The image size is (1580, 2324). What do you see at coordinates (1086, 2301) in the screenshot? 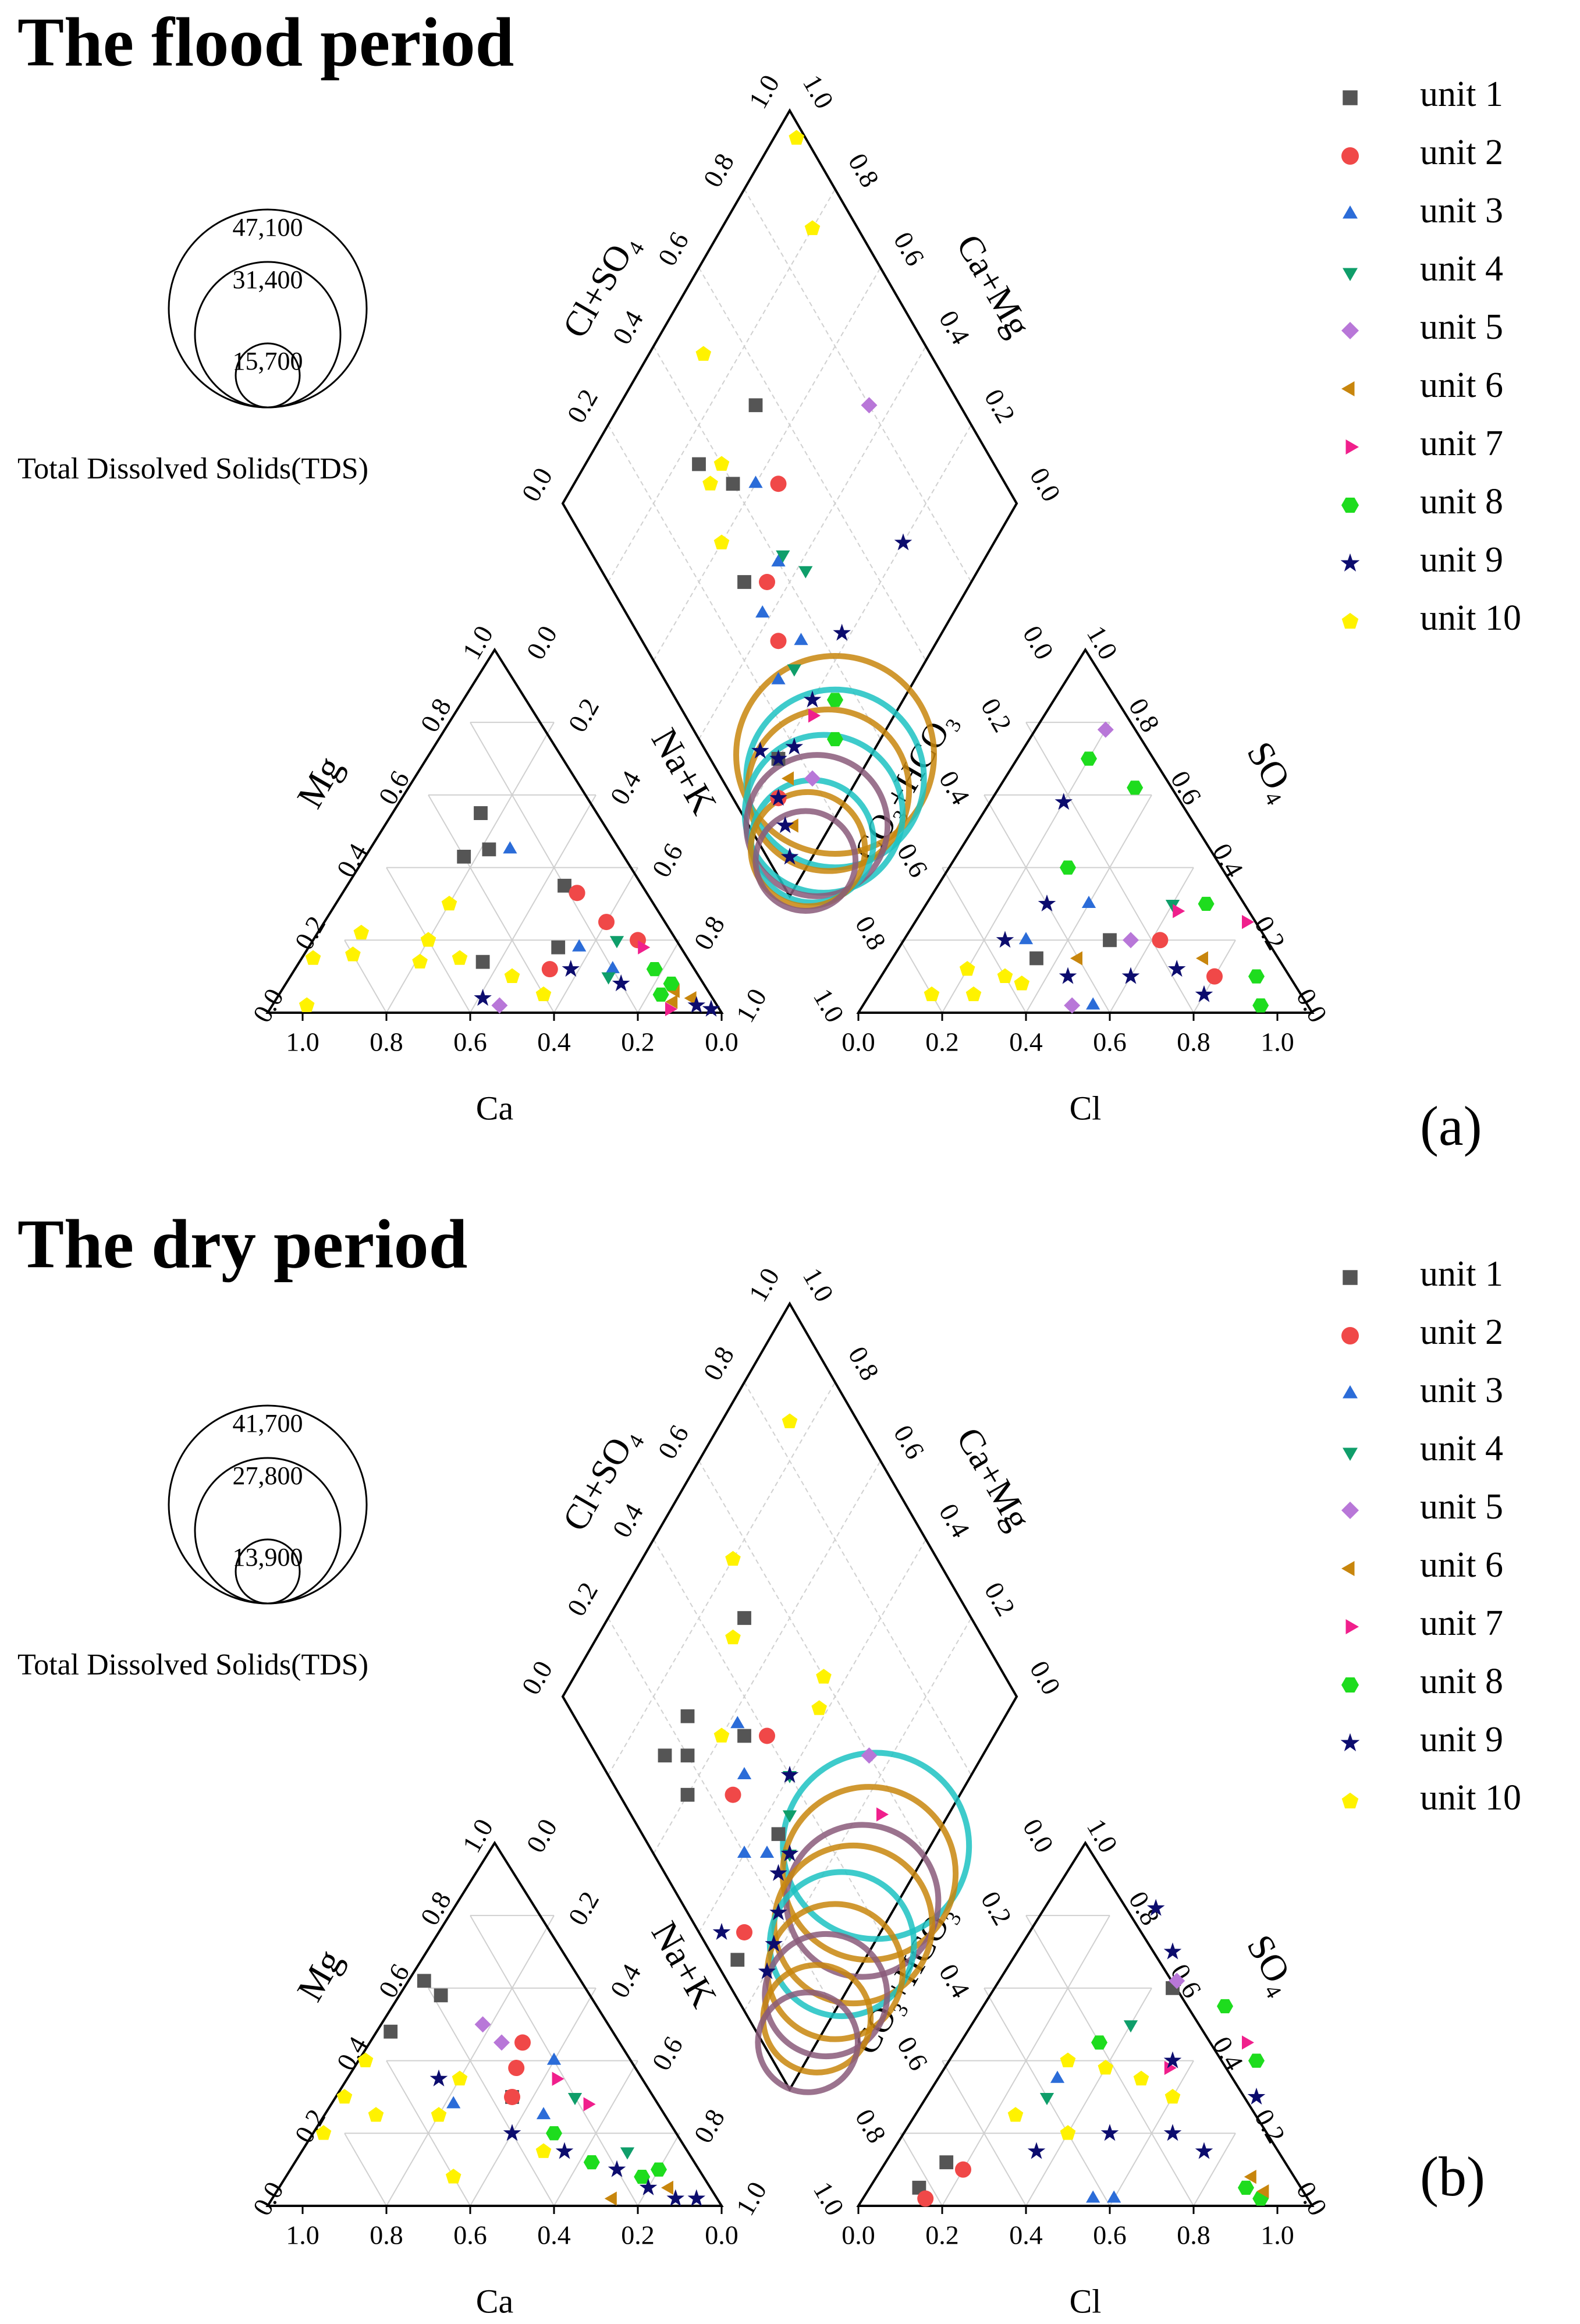
I see `axis-label-cl: Cl` at bounding box center [1086, 2301].